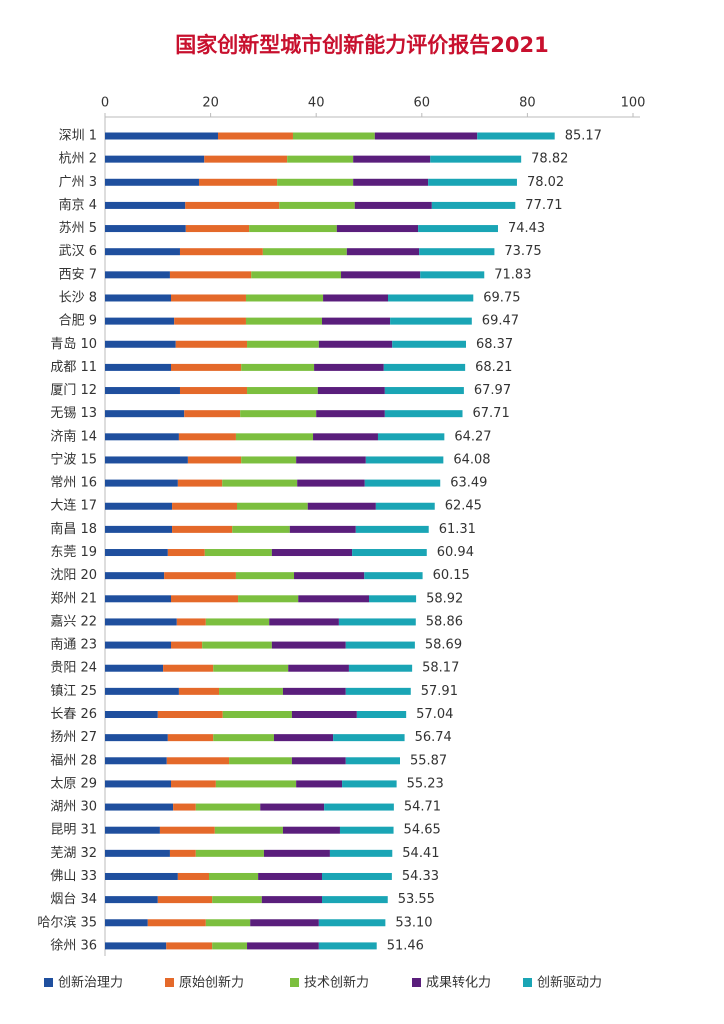 The width and height of the screenshot is (724, 1024). What do you see at coordinates (78, 251) in the screenshot?
I see `category-label: 武汉 6` at bounding box center [78, 251].